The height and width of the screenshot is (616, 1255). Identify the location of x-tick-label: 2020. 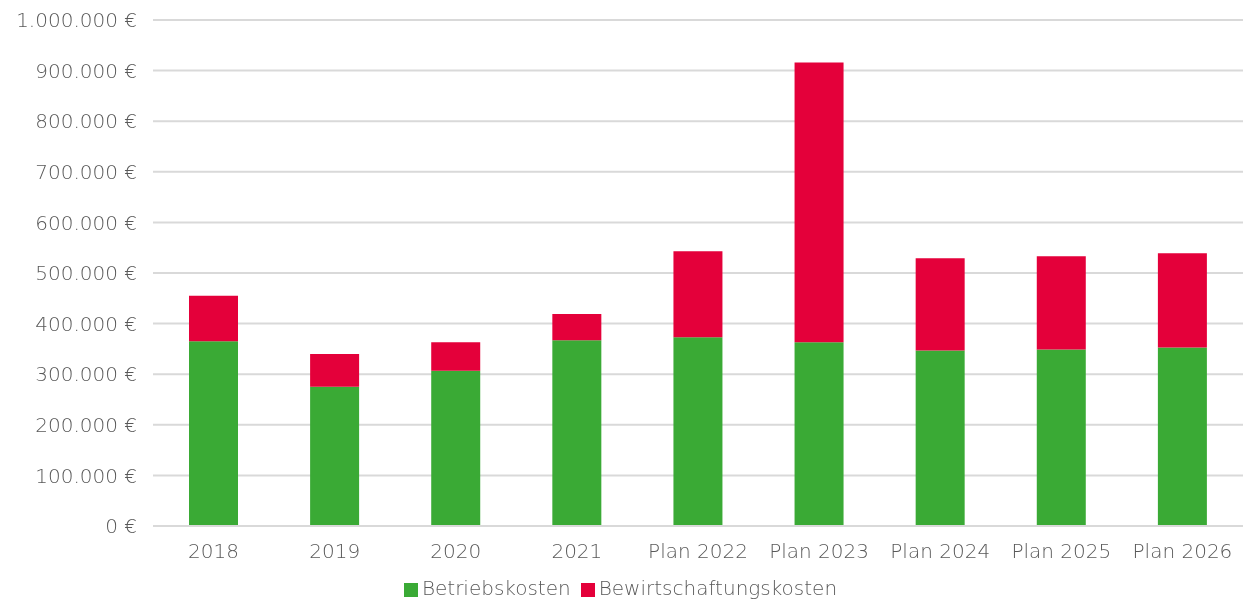
(456, 551).